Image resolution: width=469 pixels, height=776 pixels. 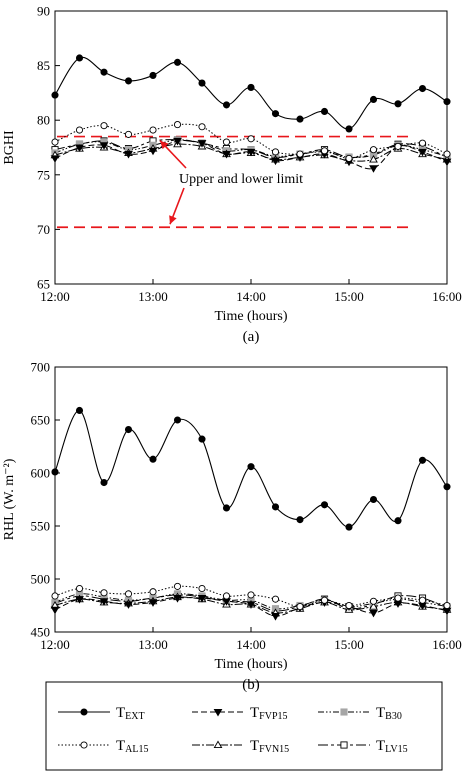 What do you see at coordinates (43, 284) in the screenshot?
I see `y-tick-label: 65` at bounding box center [43, 284].